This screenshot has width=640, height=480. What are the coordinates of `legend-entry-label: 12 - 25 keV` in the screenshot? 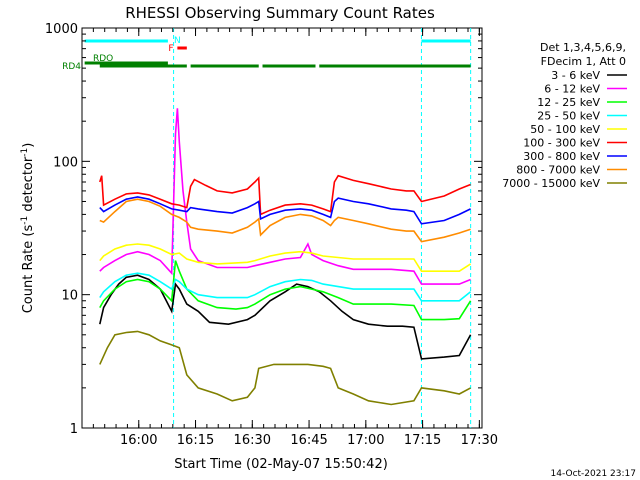 It's located at (568, 102).